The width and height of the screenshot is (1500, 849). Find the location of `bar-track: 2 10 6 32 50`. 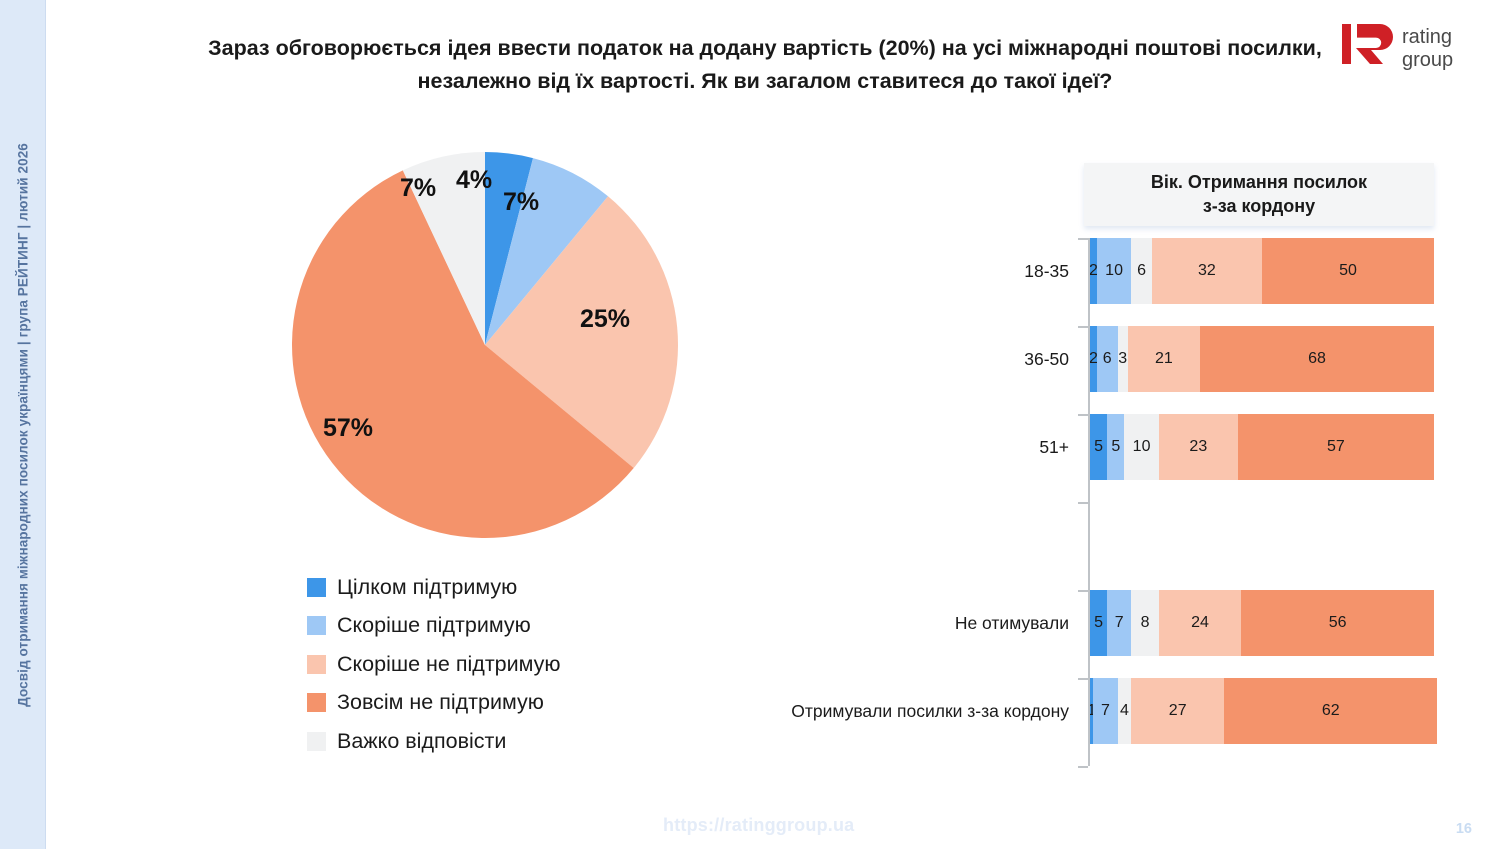

bar-track: 2 10 6 32 50 is located at coordinates (1262, 271).